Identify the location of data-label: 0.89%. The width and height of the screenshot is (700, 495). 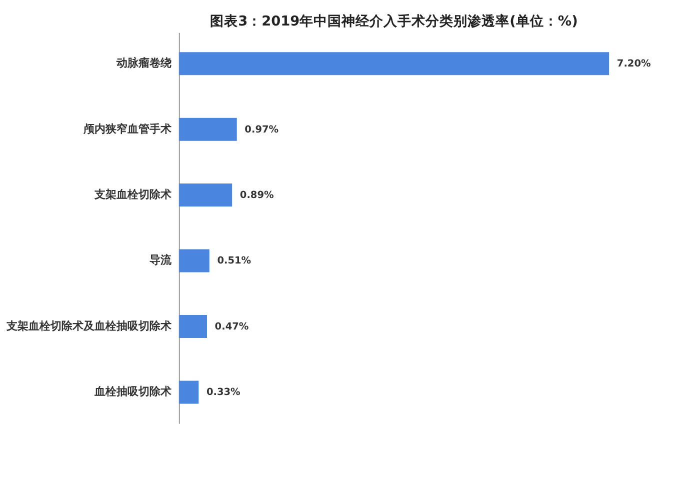
(257, 195).